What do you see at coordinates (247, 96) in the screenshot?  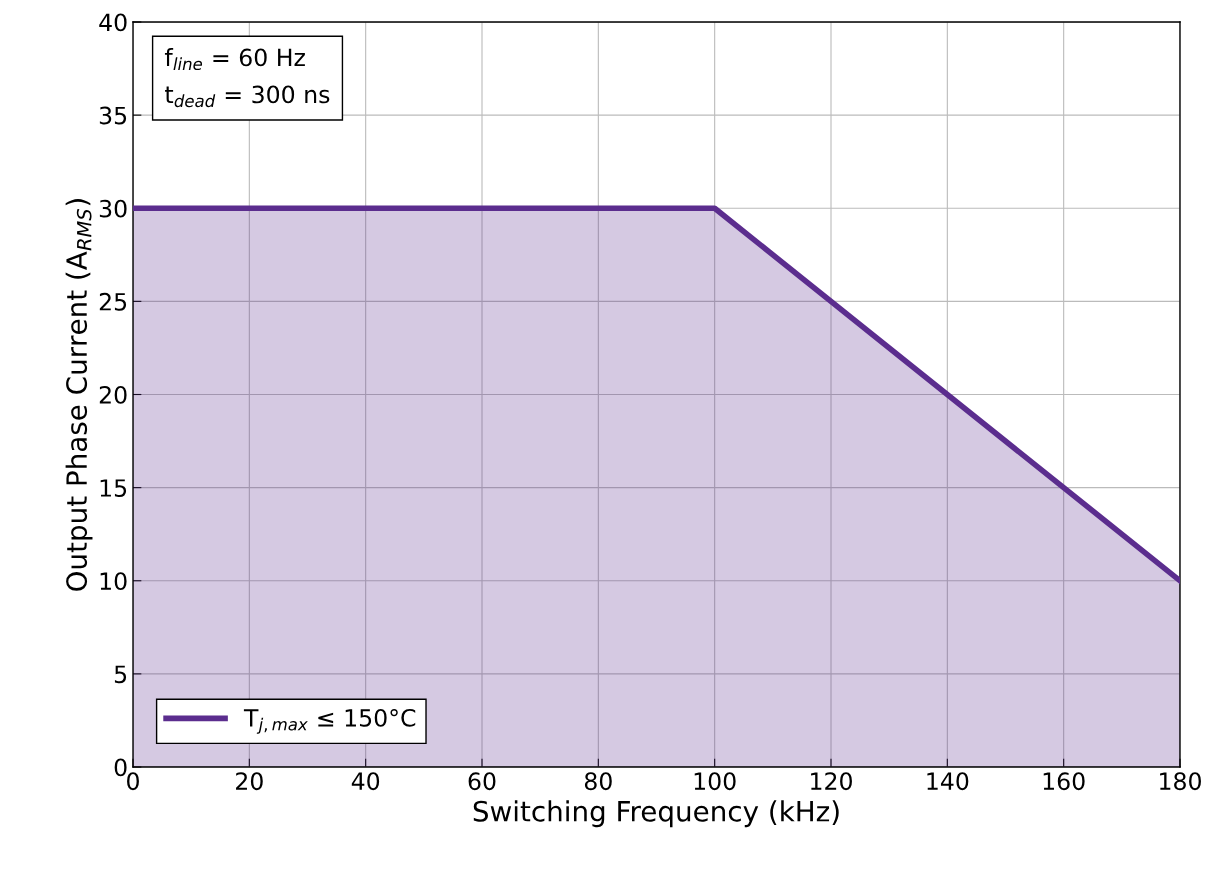 I see `annotation: t$_{dead}$ = 300 ns` at bounding box center [247, 96].